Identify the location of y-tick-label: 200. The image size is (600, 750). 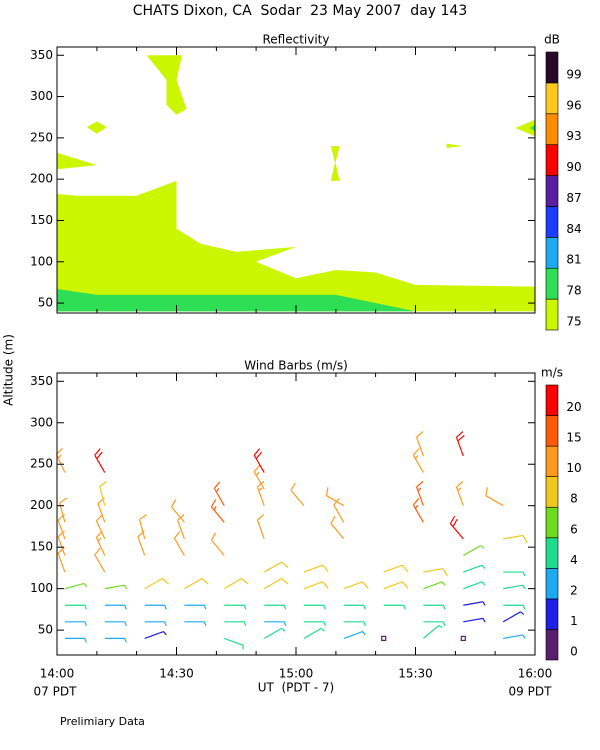
(41, 179).